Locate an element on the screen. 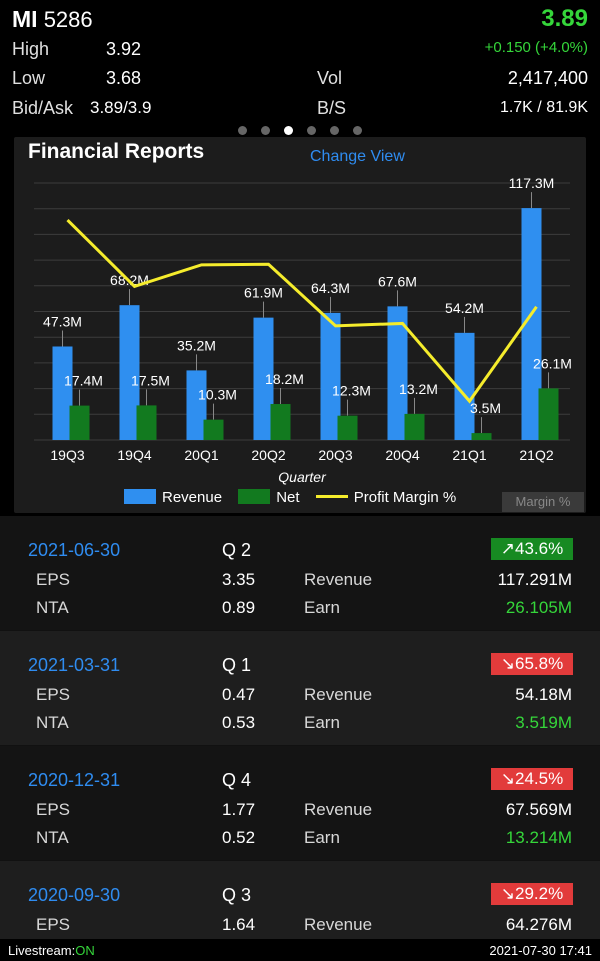  revenue-value: 67.569M is located at coordinates (538, 809).